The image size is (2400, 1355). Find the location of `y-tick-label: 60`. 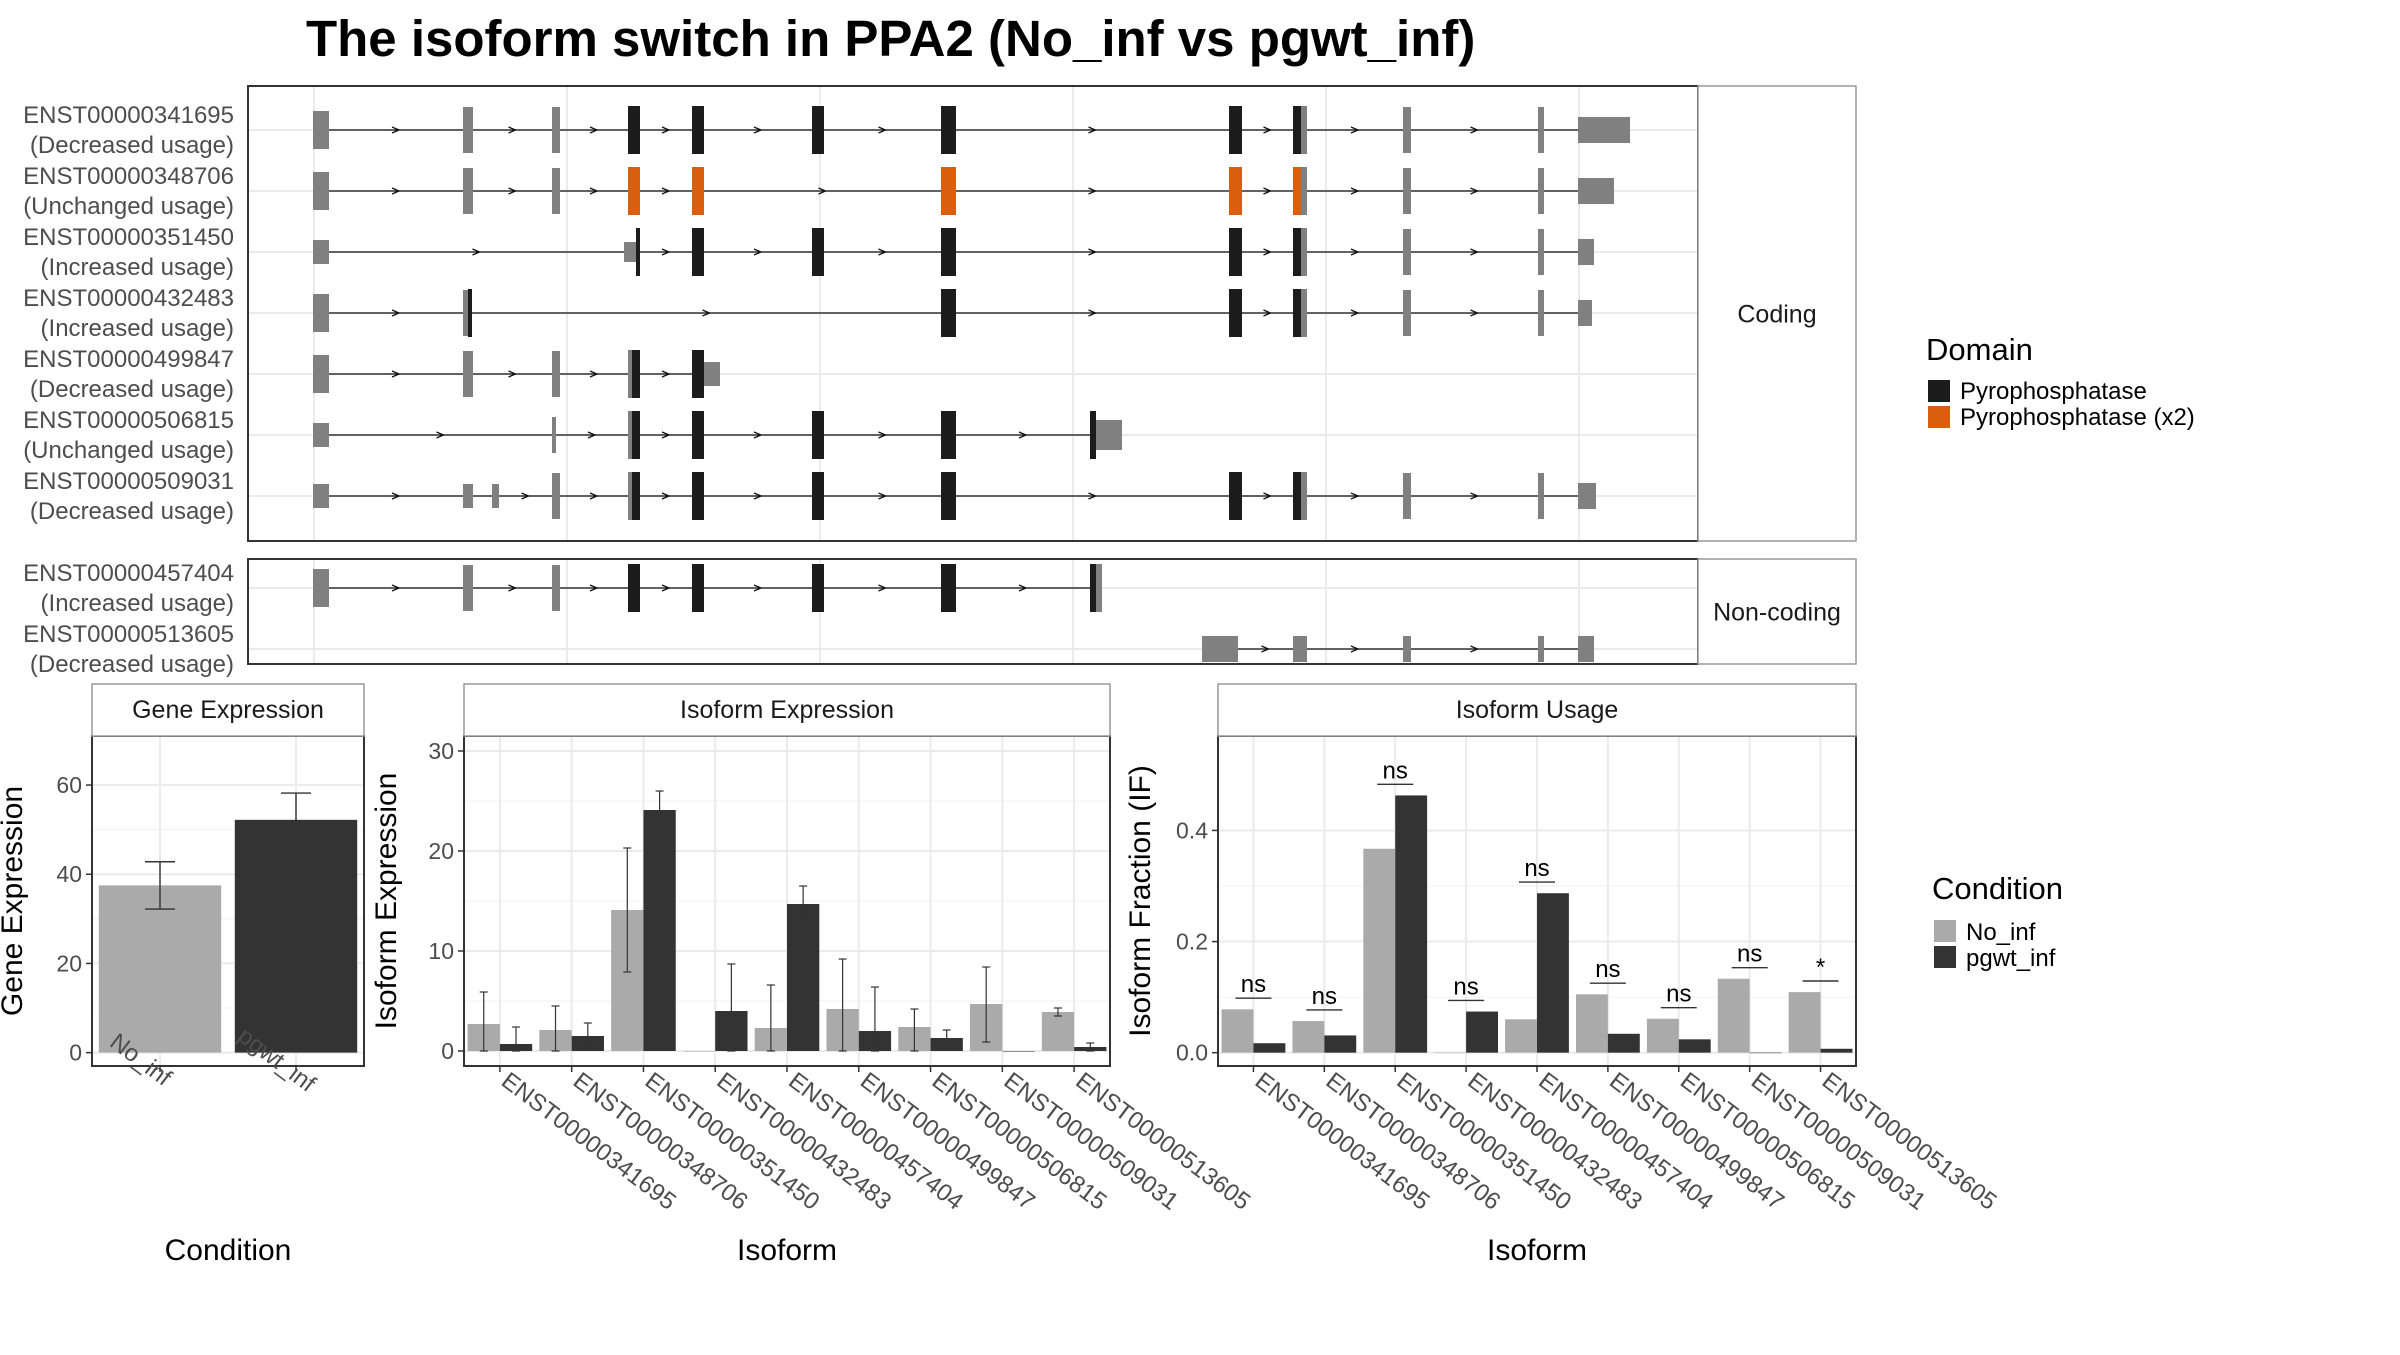

y-tick-label: 60 is located at coordinates (69, 785).